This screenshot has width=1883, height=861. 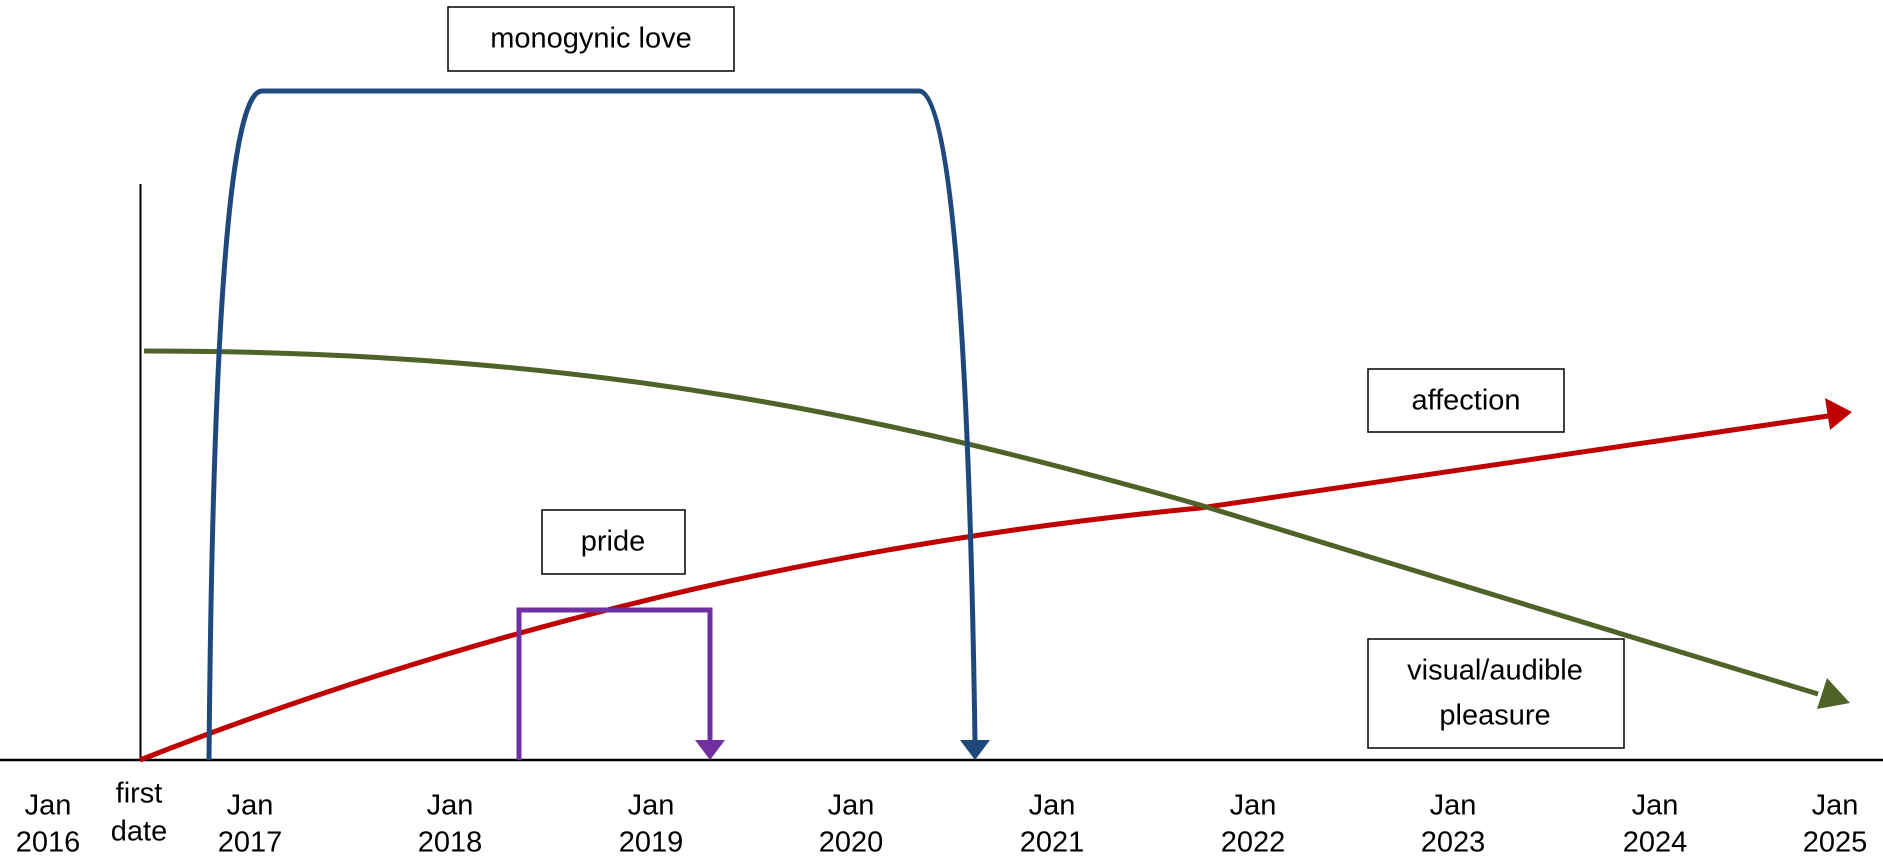 I want to click on tick-label: 2019, so click(x=651, y=843).